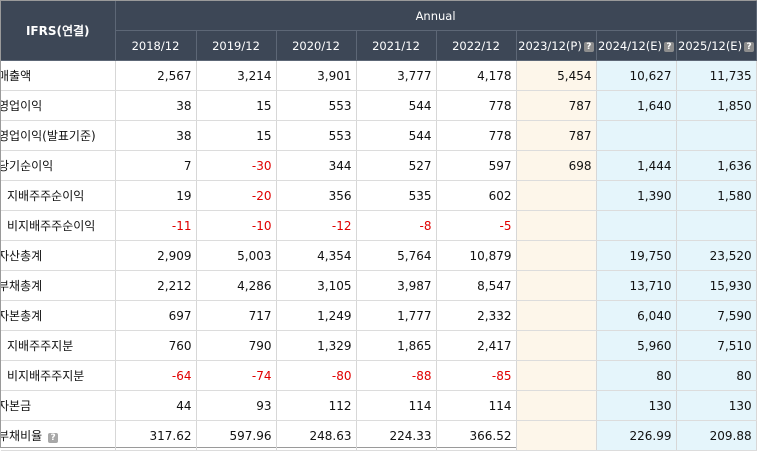  What do you see at coordinates (156, 315) in the screenshot?
I see `value-cell: 697` at bounding box center [156, 315].